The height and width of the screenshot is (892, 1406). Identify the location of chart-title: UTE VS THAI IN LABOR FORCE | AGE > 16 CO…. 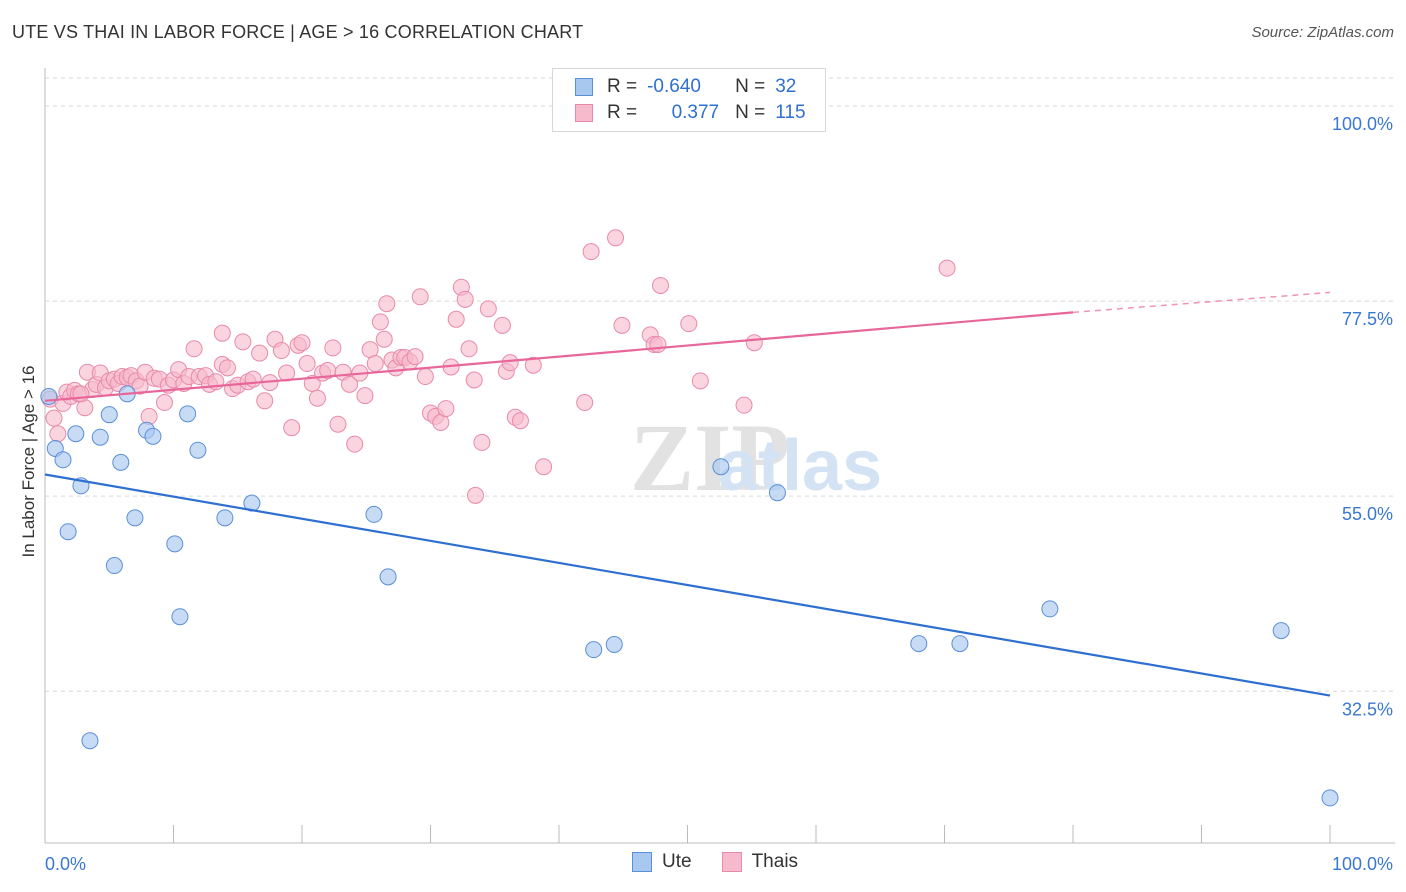
(298, 32).